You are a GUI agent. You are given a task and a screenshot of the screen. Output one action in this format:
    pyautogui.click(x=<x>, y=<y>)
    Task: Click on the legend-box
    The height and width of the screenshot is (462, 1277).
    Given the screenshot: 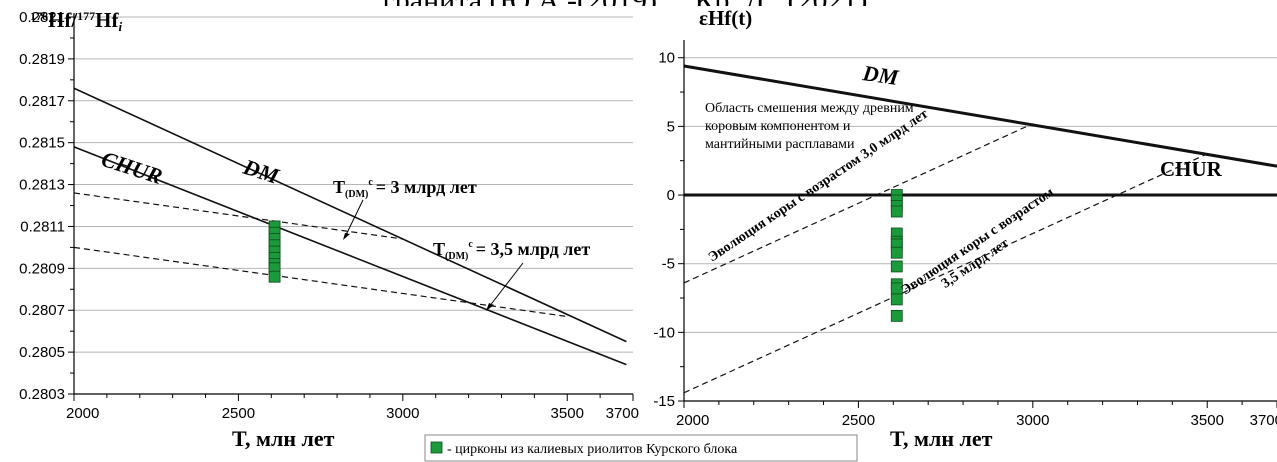 What is the action you would take?
    pyautogui.click(x=641, y=448)
    